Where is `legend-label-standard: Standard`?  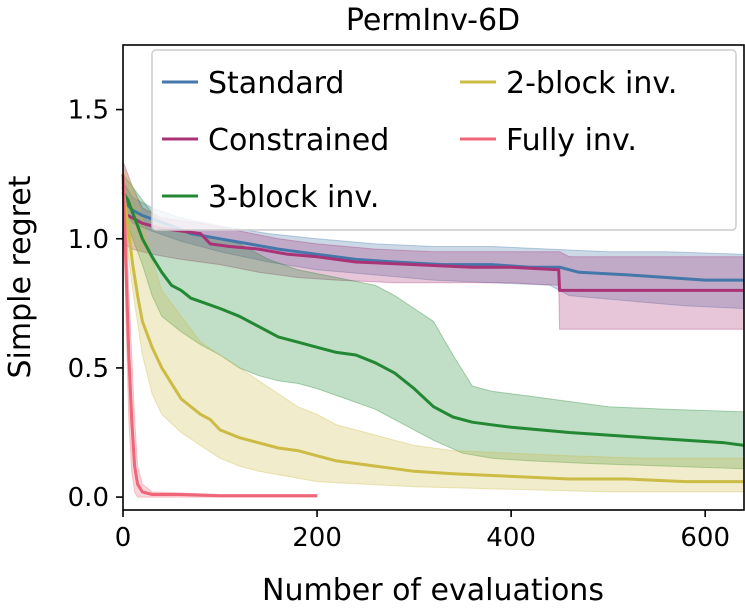 legend-label-standard: Standard is located at coordinates (276, 83).